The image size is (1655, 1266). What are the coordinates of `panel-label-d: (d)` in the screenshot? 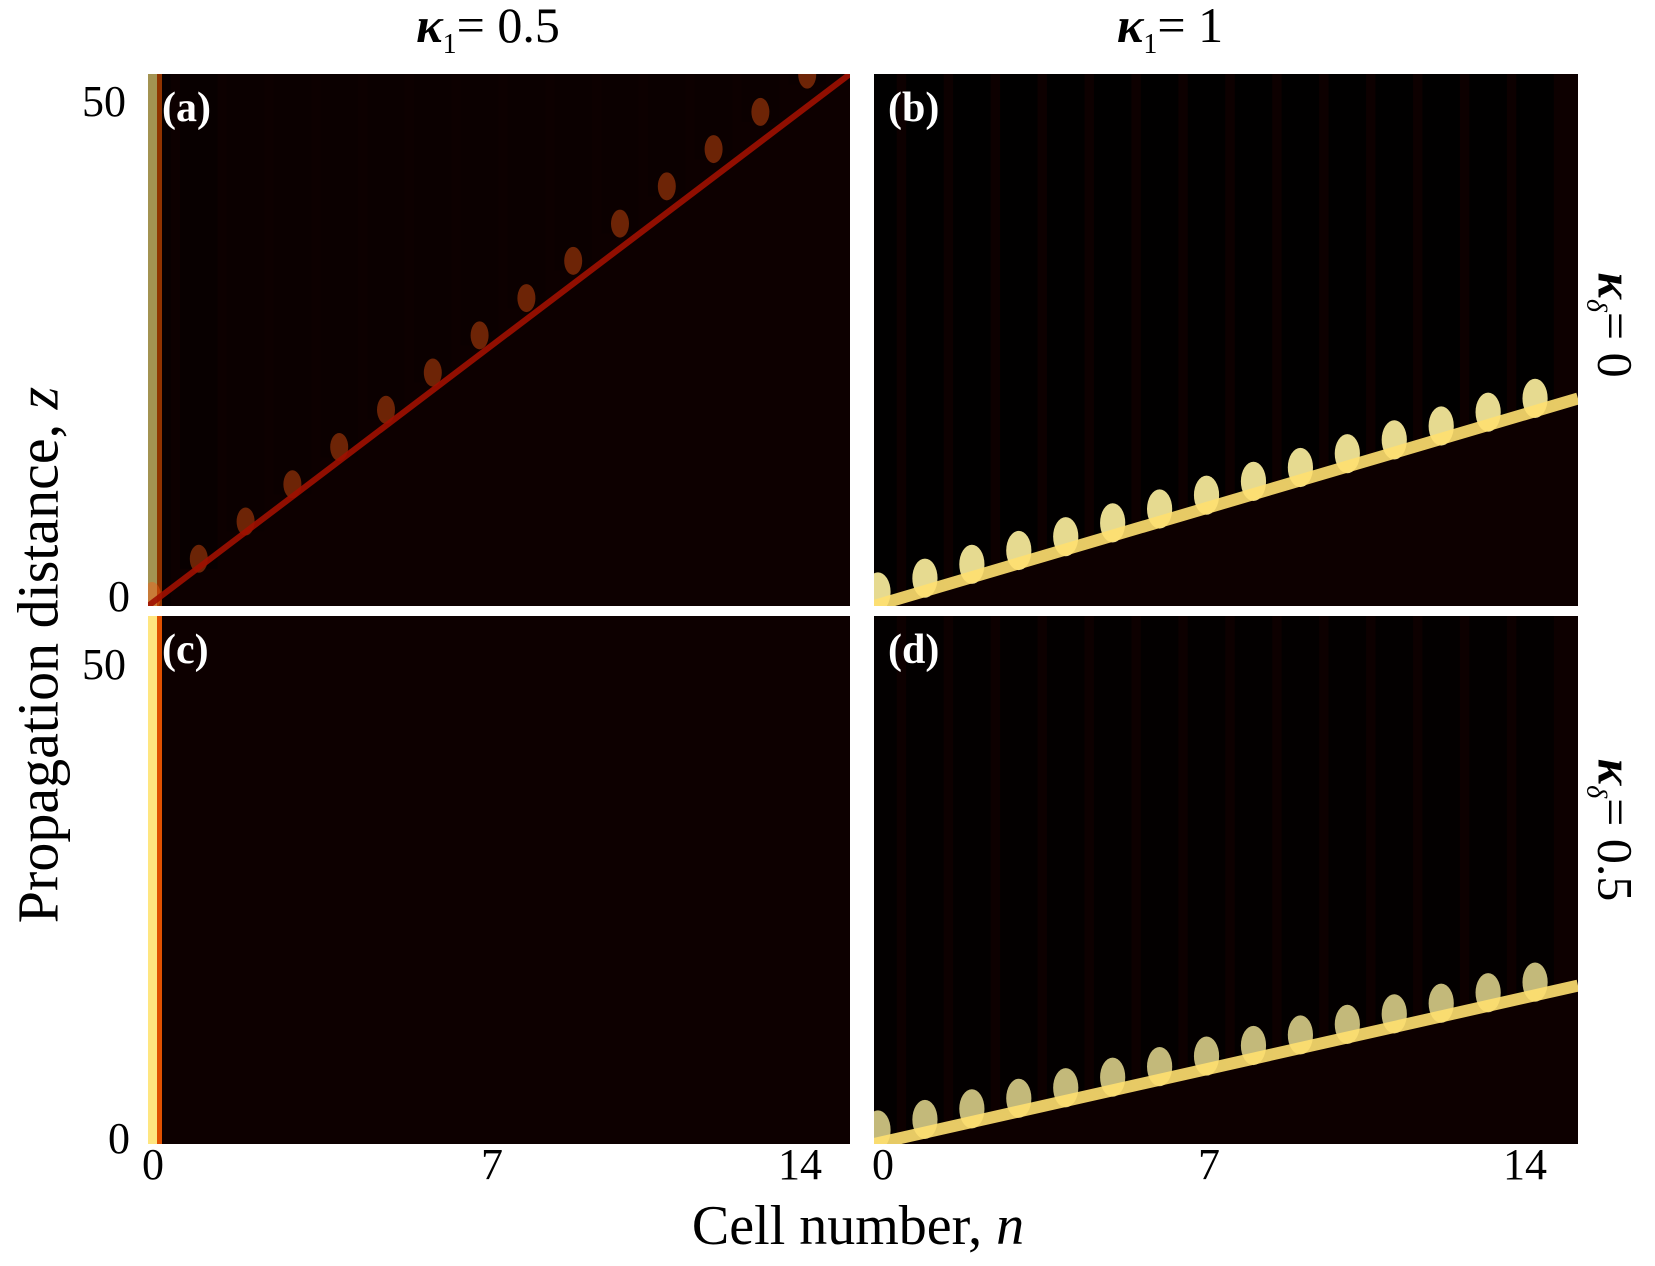 It's located at (914, 650).